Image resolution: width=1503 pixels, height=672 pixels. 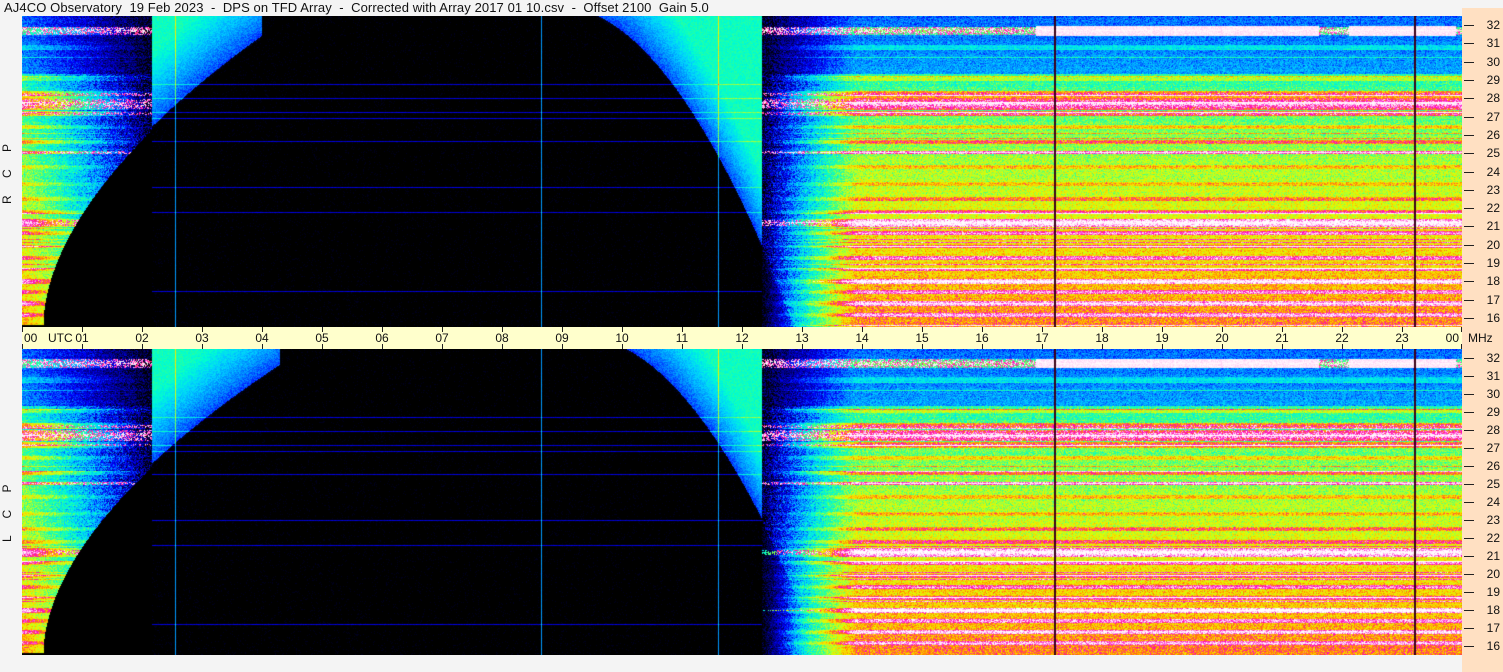 What do you see at coordinates (622, 338) in the screenshot?
I see `time-tick-label: 10` at bounding box center [622, 338].